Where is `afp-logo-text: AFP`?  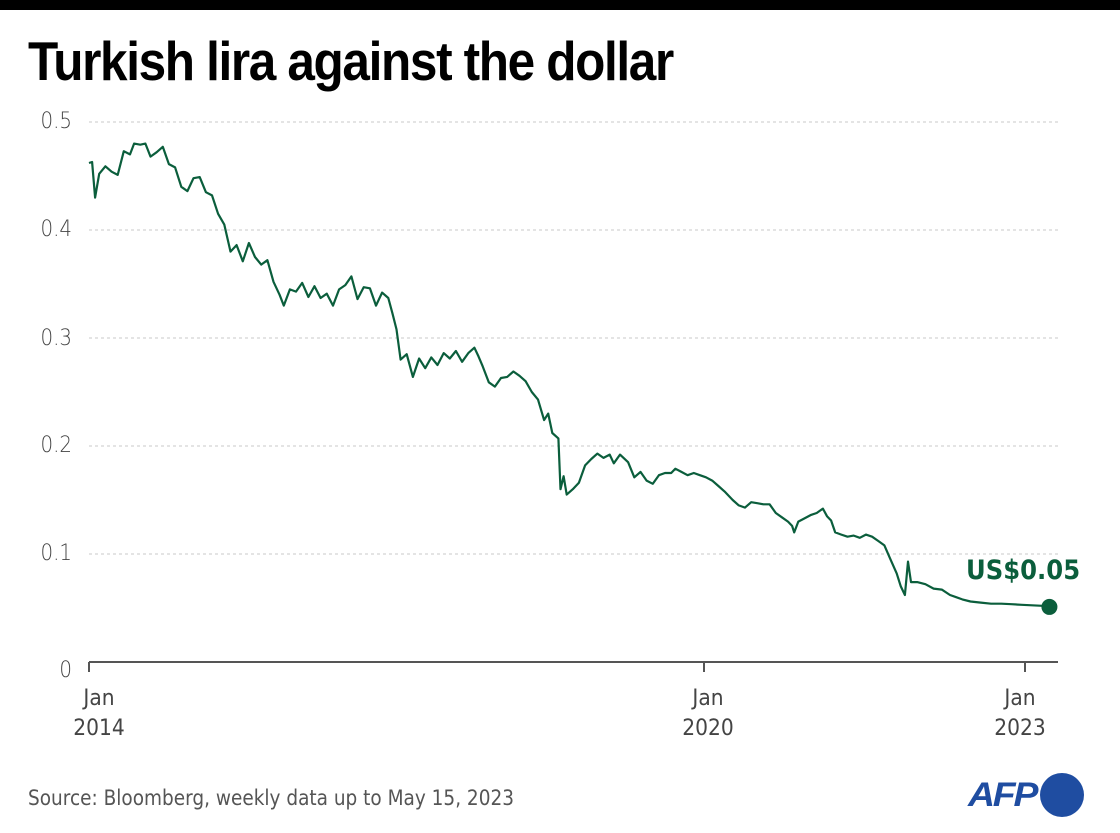 afp-logo-text: AFP is located at coordinates (1003, 794).